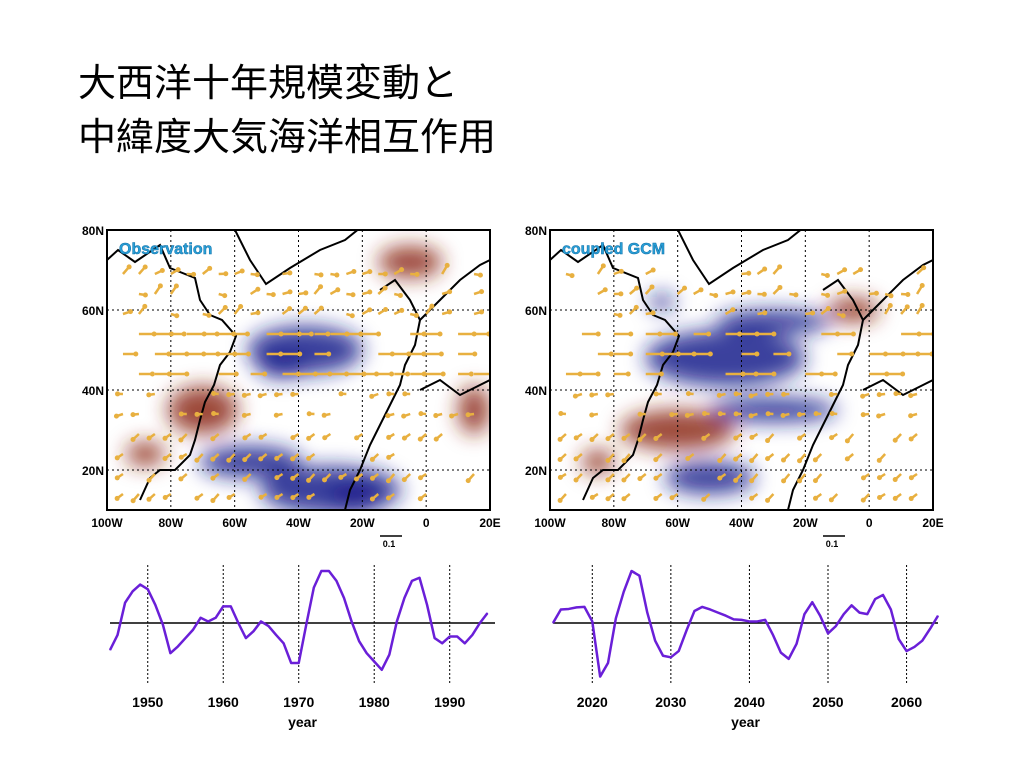 This screenshot has width=1024, height=768. Describe the element at coordinates (613, 523) in the screenshot. I see `lon-label: 80W` at that location.